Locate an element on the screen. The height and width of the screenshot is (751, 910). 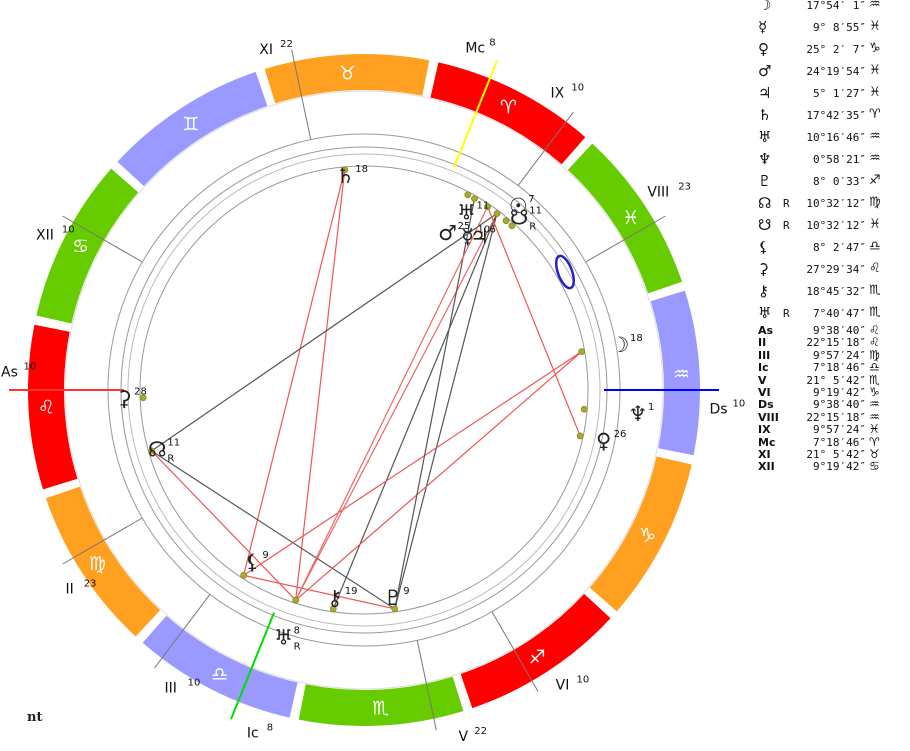
sign-glyph-aquarius: ♒ is located at coordinates (681, 374).